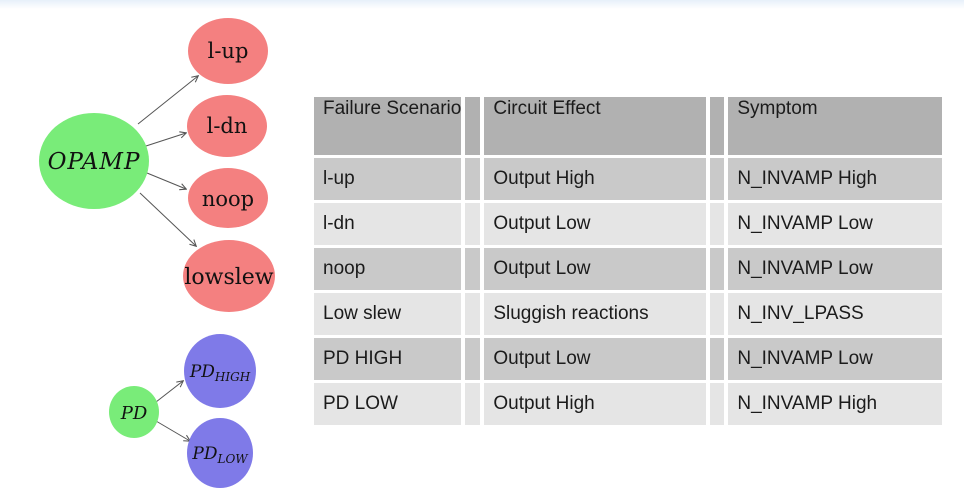 The height and width of the screenshot is (492, 964). Describe the element at coordinates (169, 392) in the screenshot. I see `edge-pd-to-pdhigh` at that location.